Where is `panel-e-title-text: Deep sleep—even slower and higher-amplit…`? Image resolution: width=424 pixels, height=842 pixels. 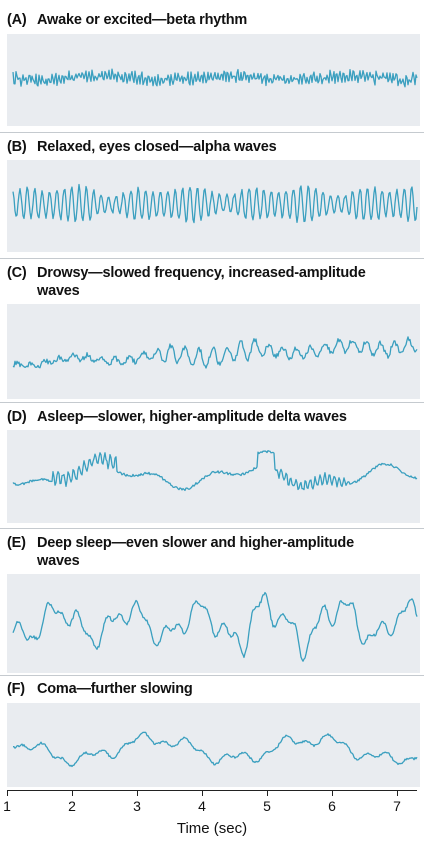 panel-e-title-text: Deep sleep—even slower and higher-amplit… is located at coordinates (195, 543).